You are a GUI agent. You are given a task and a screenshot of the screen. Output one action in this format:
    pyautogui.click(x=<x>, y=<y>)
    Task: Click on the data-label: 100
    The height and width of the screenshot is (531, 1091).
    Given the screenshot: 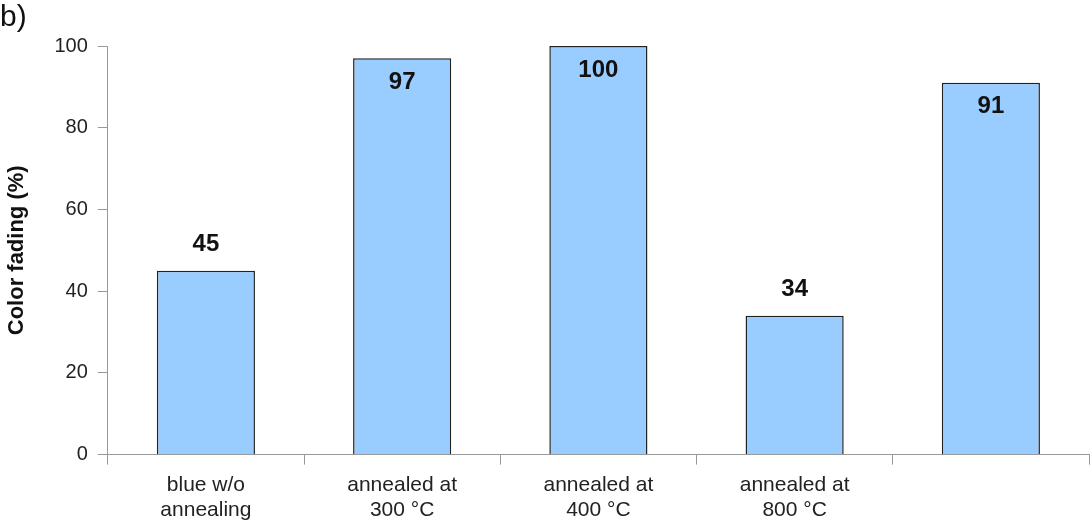 What is the action you would take?
    pyautogui.click(x=598, y=68)
    